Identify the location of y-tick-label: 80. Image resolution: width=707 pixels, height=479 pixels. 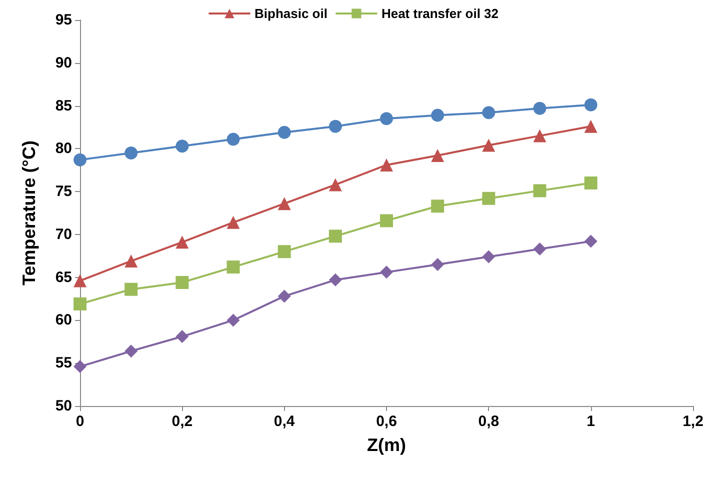
(63, 149).